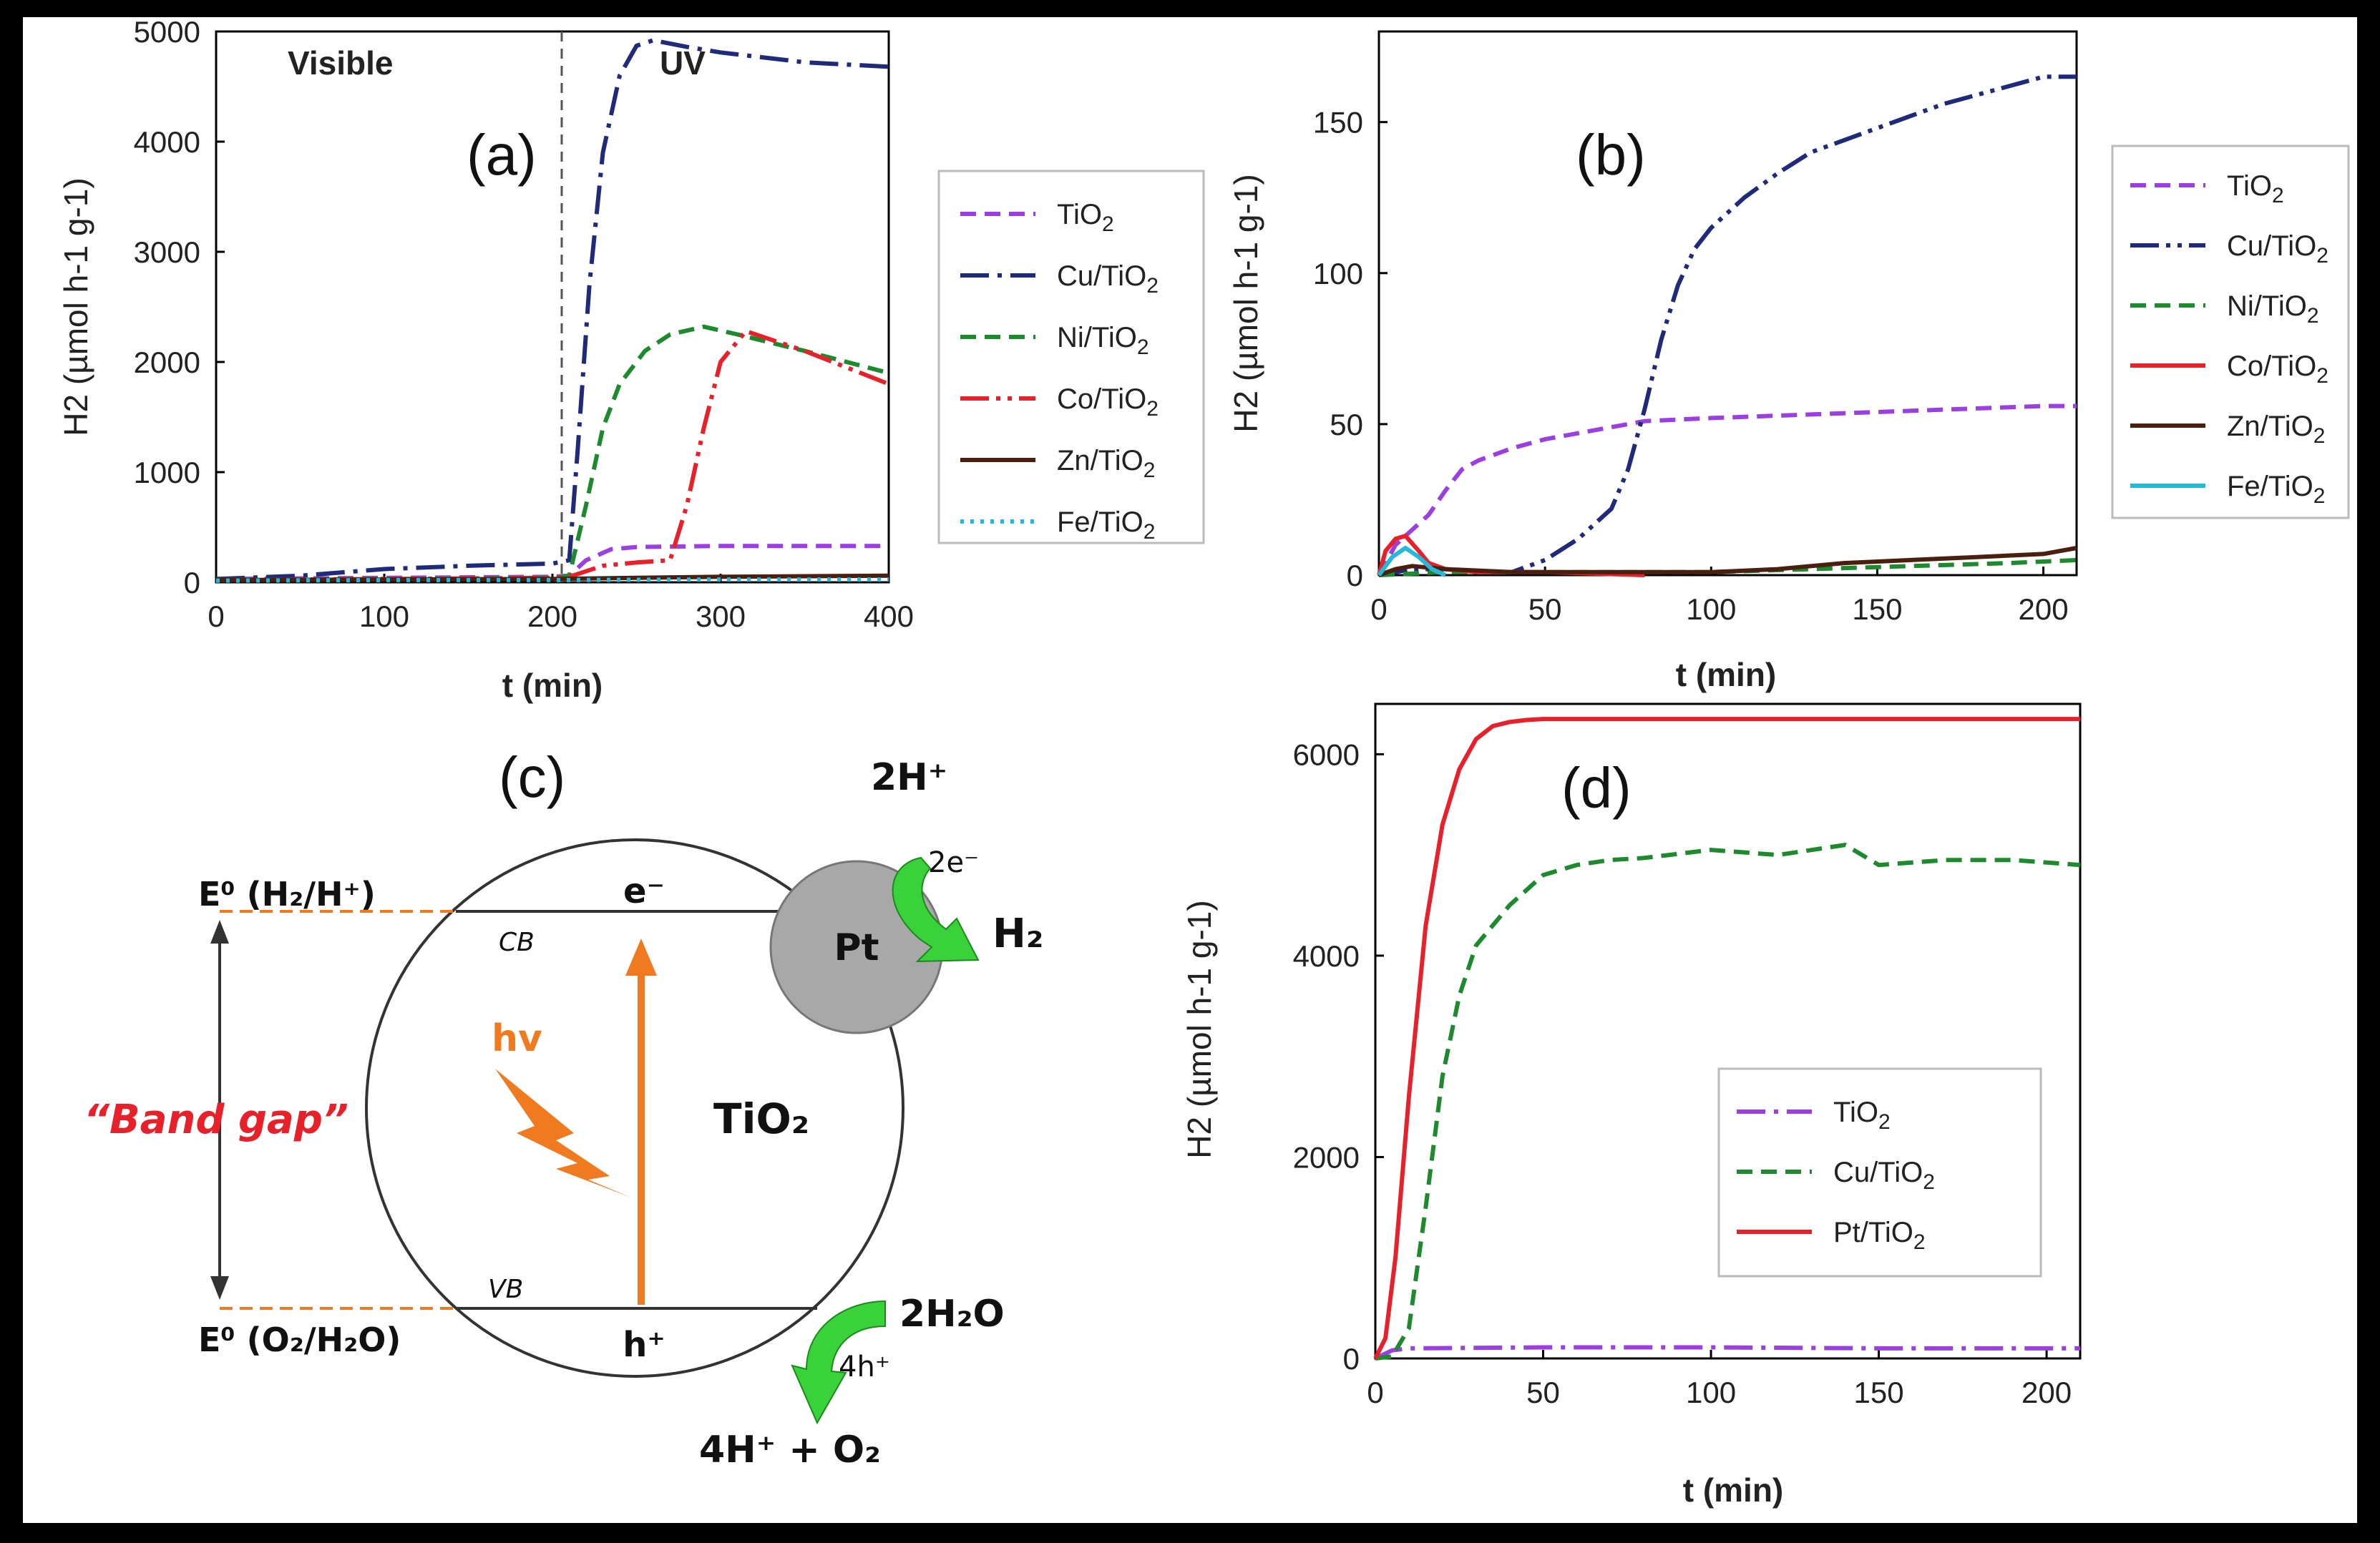  I want to click on hole-label: h⁺, so click(644, 1345).